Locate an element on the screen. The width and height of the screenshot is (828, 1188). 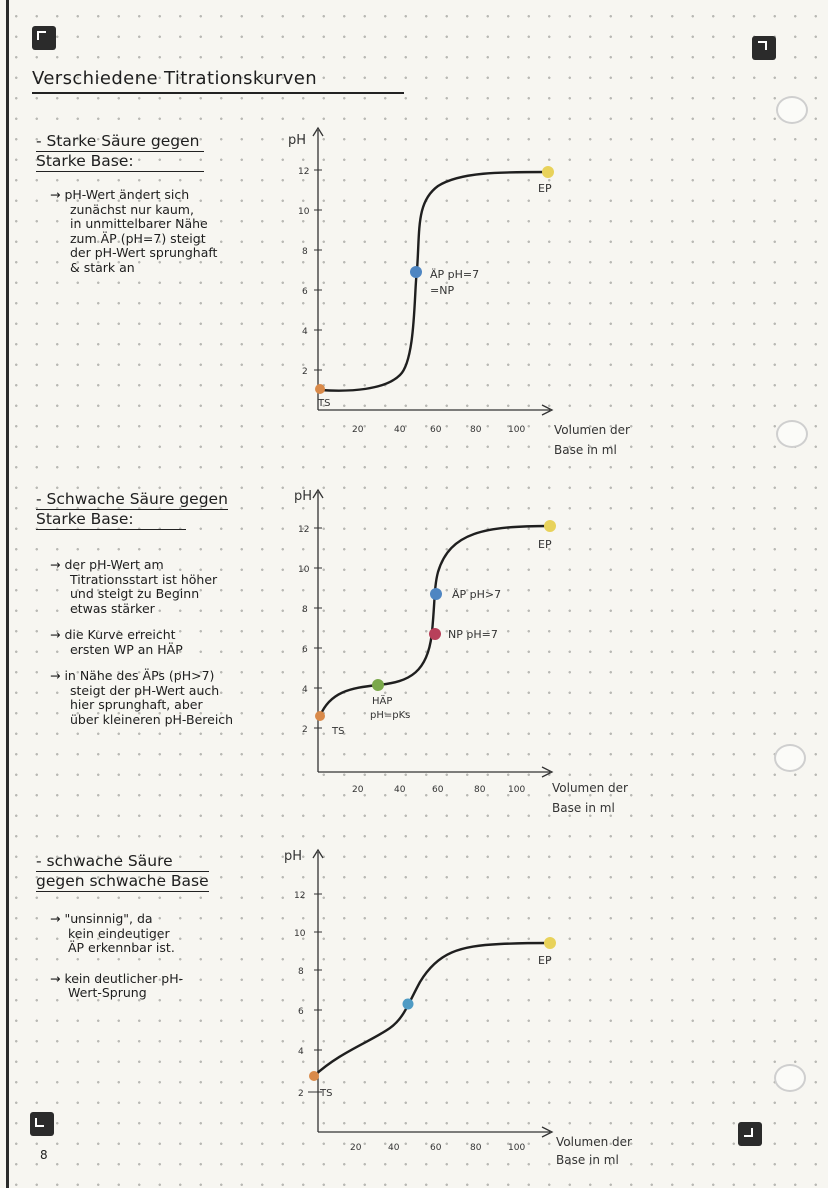
neutral-point is located at coordinates (435, 634).